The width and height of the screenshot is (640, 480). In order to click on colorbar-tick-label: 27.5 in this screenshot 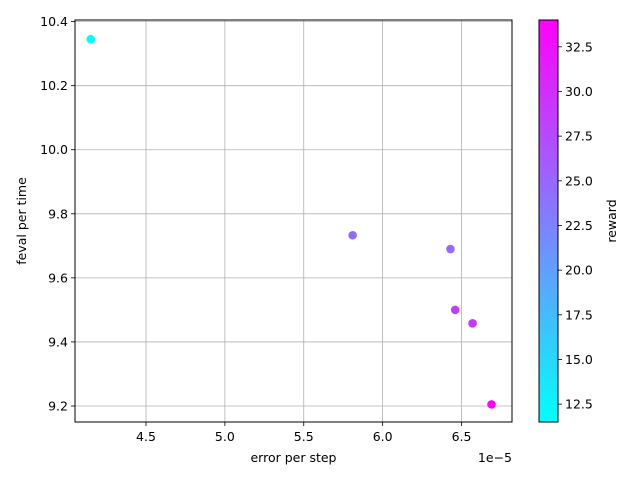, I will do `click(579, 136)`.